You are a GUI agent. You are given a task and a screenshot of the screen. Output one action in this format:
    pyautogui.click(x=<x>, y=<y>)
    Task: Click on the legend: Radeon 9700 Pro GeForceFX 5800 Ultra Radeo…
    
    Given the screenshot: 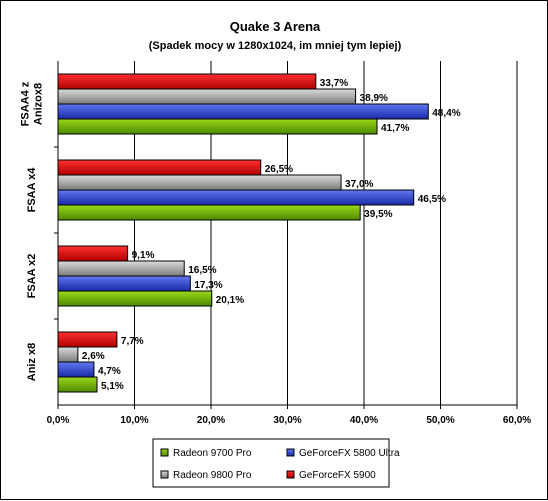 What is the action you would take?
    pyautogui.click(x=276, y=463)
    